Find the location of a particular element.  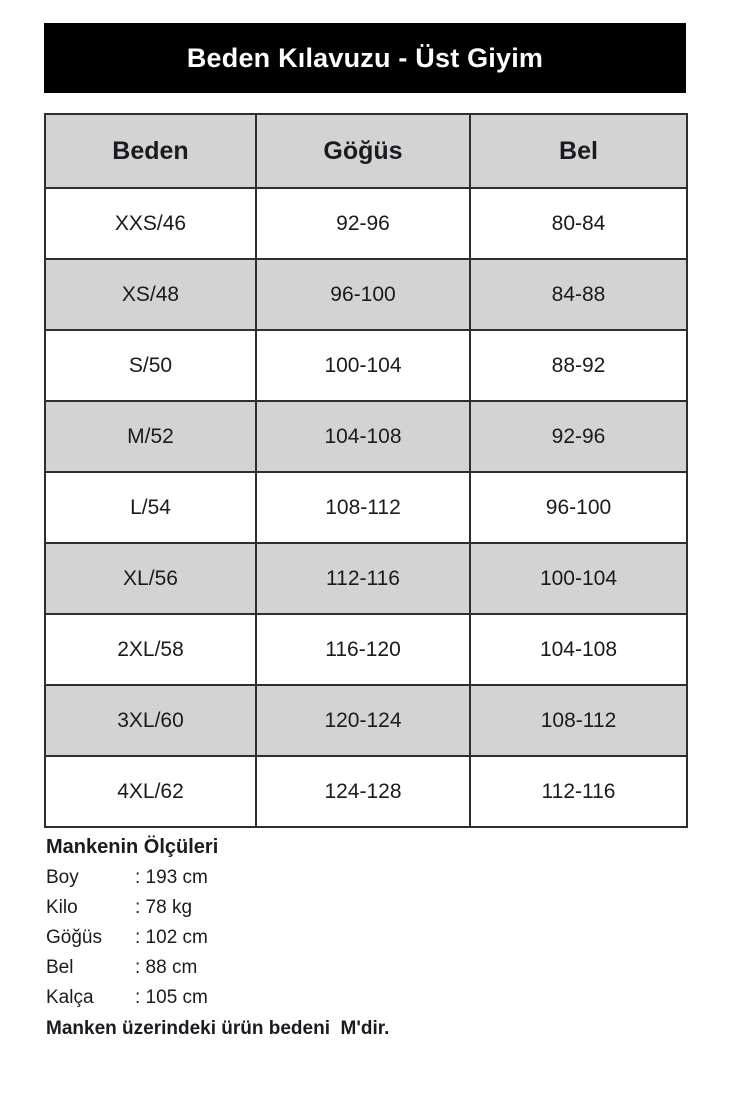

cell-bel: 84-88 is located at coordinates (578, 294).